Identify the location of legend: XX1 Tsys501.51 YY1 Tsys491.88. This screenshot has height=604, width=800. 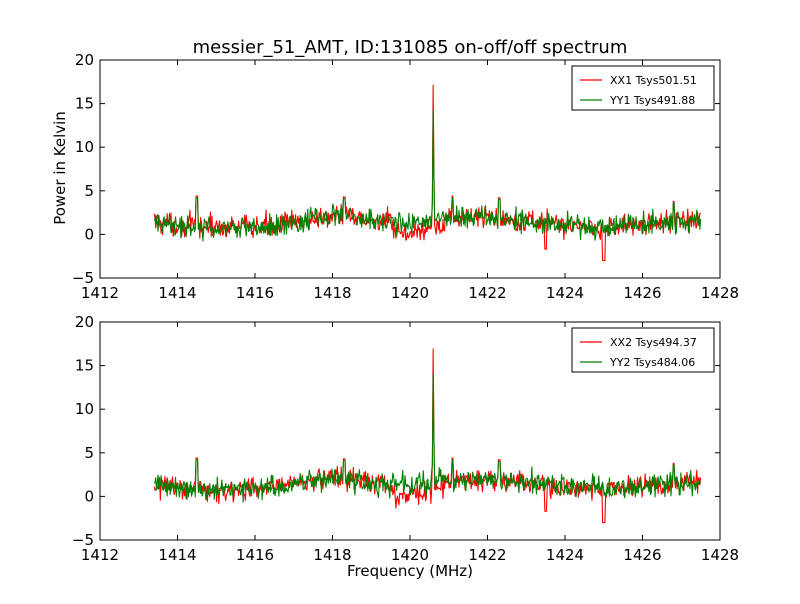
(643, 88).